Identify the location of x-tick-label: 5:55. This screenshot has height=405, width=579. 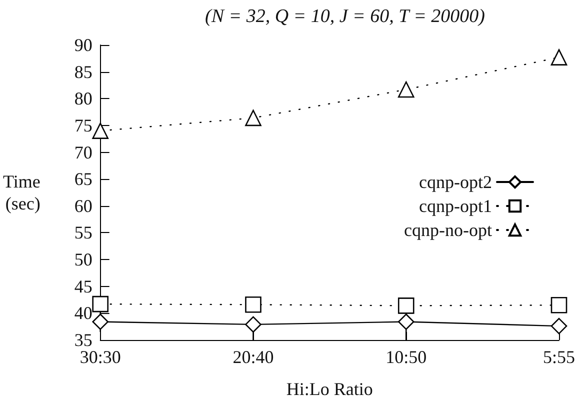
(559, 357).